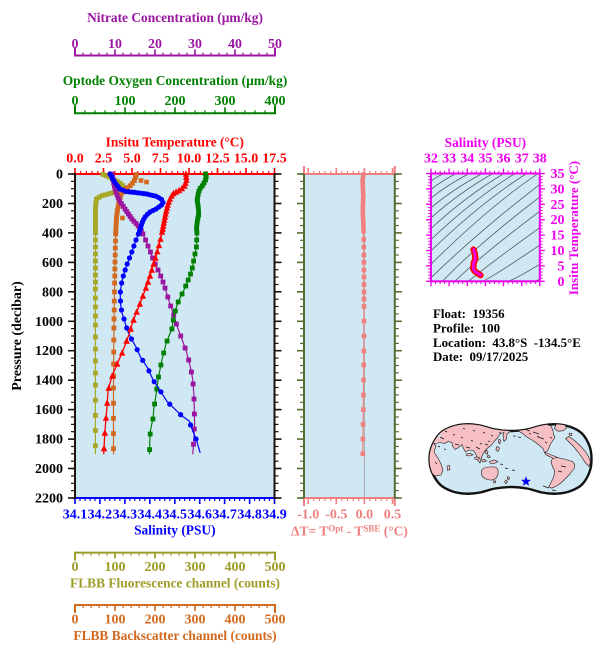 This screenshot has height=663, width=609. I want to click on svg-text: ΔT= TOpt - TSBE (°C), so click(349, 531).